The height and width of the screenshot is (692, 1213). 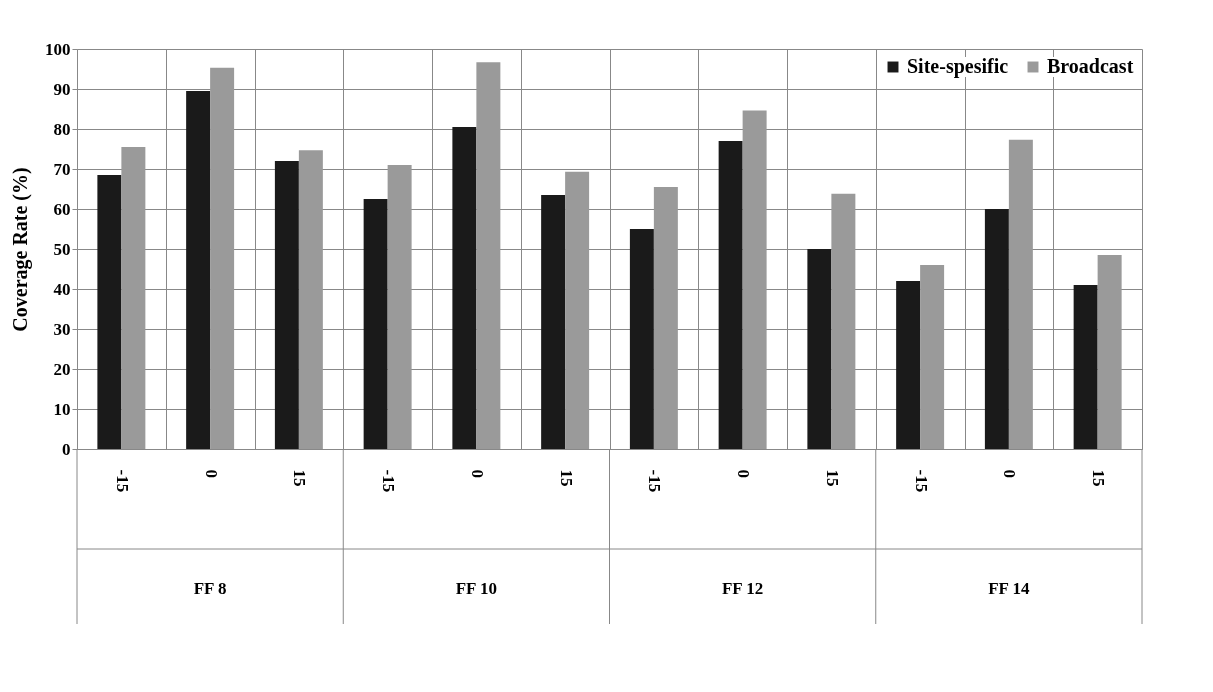 I want to click on y-tick-label: 10, so click(x=62, y=409).